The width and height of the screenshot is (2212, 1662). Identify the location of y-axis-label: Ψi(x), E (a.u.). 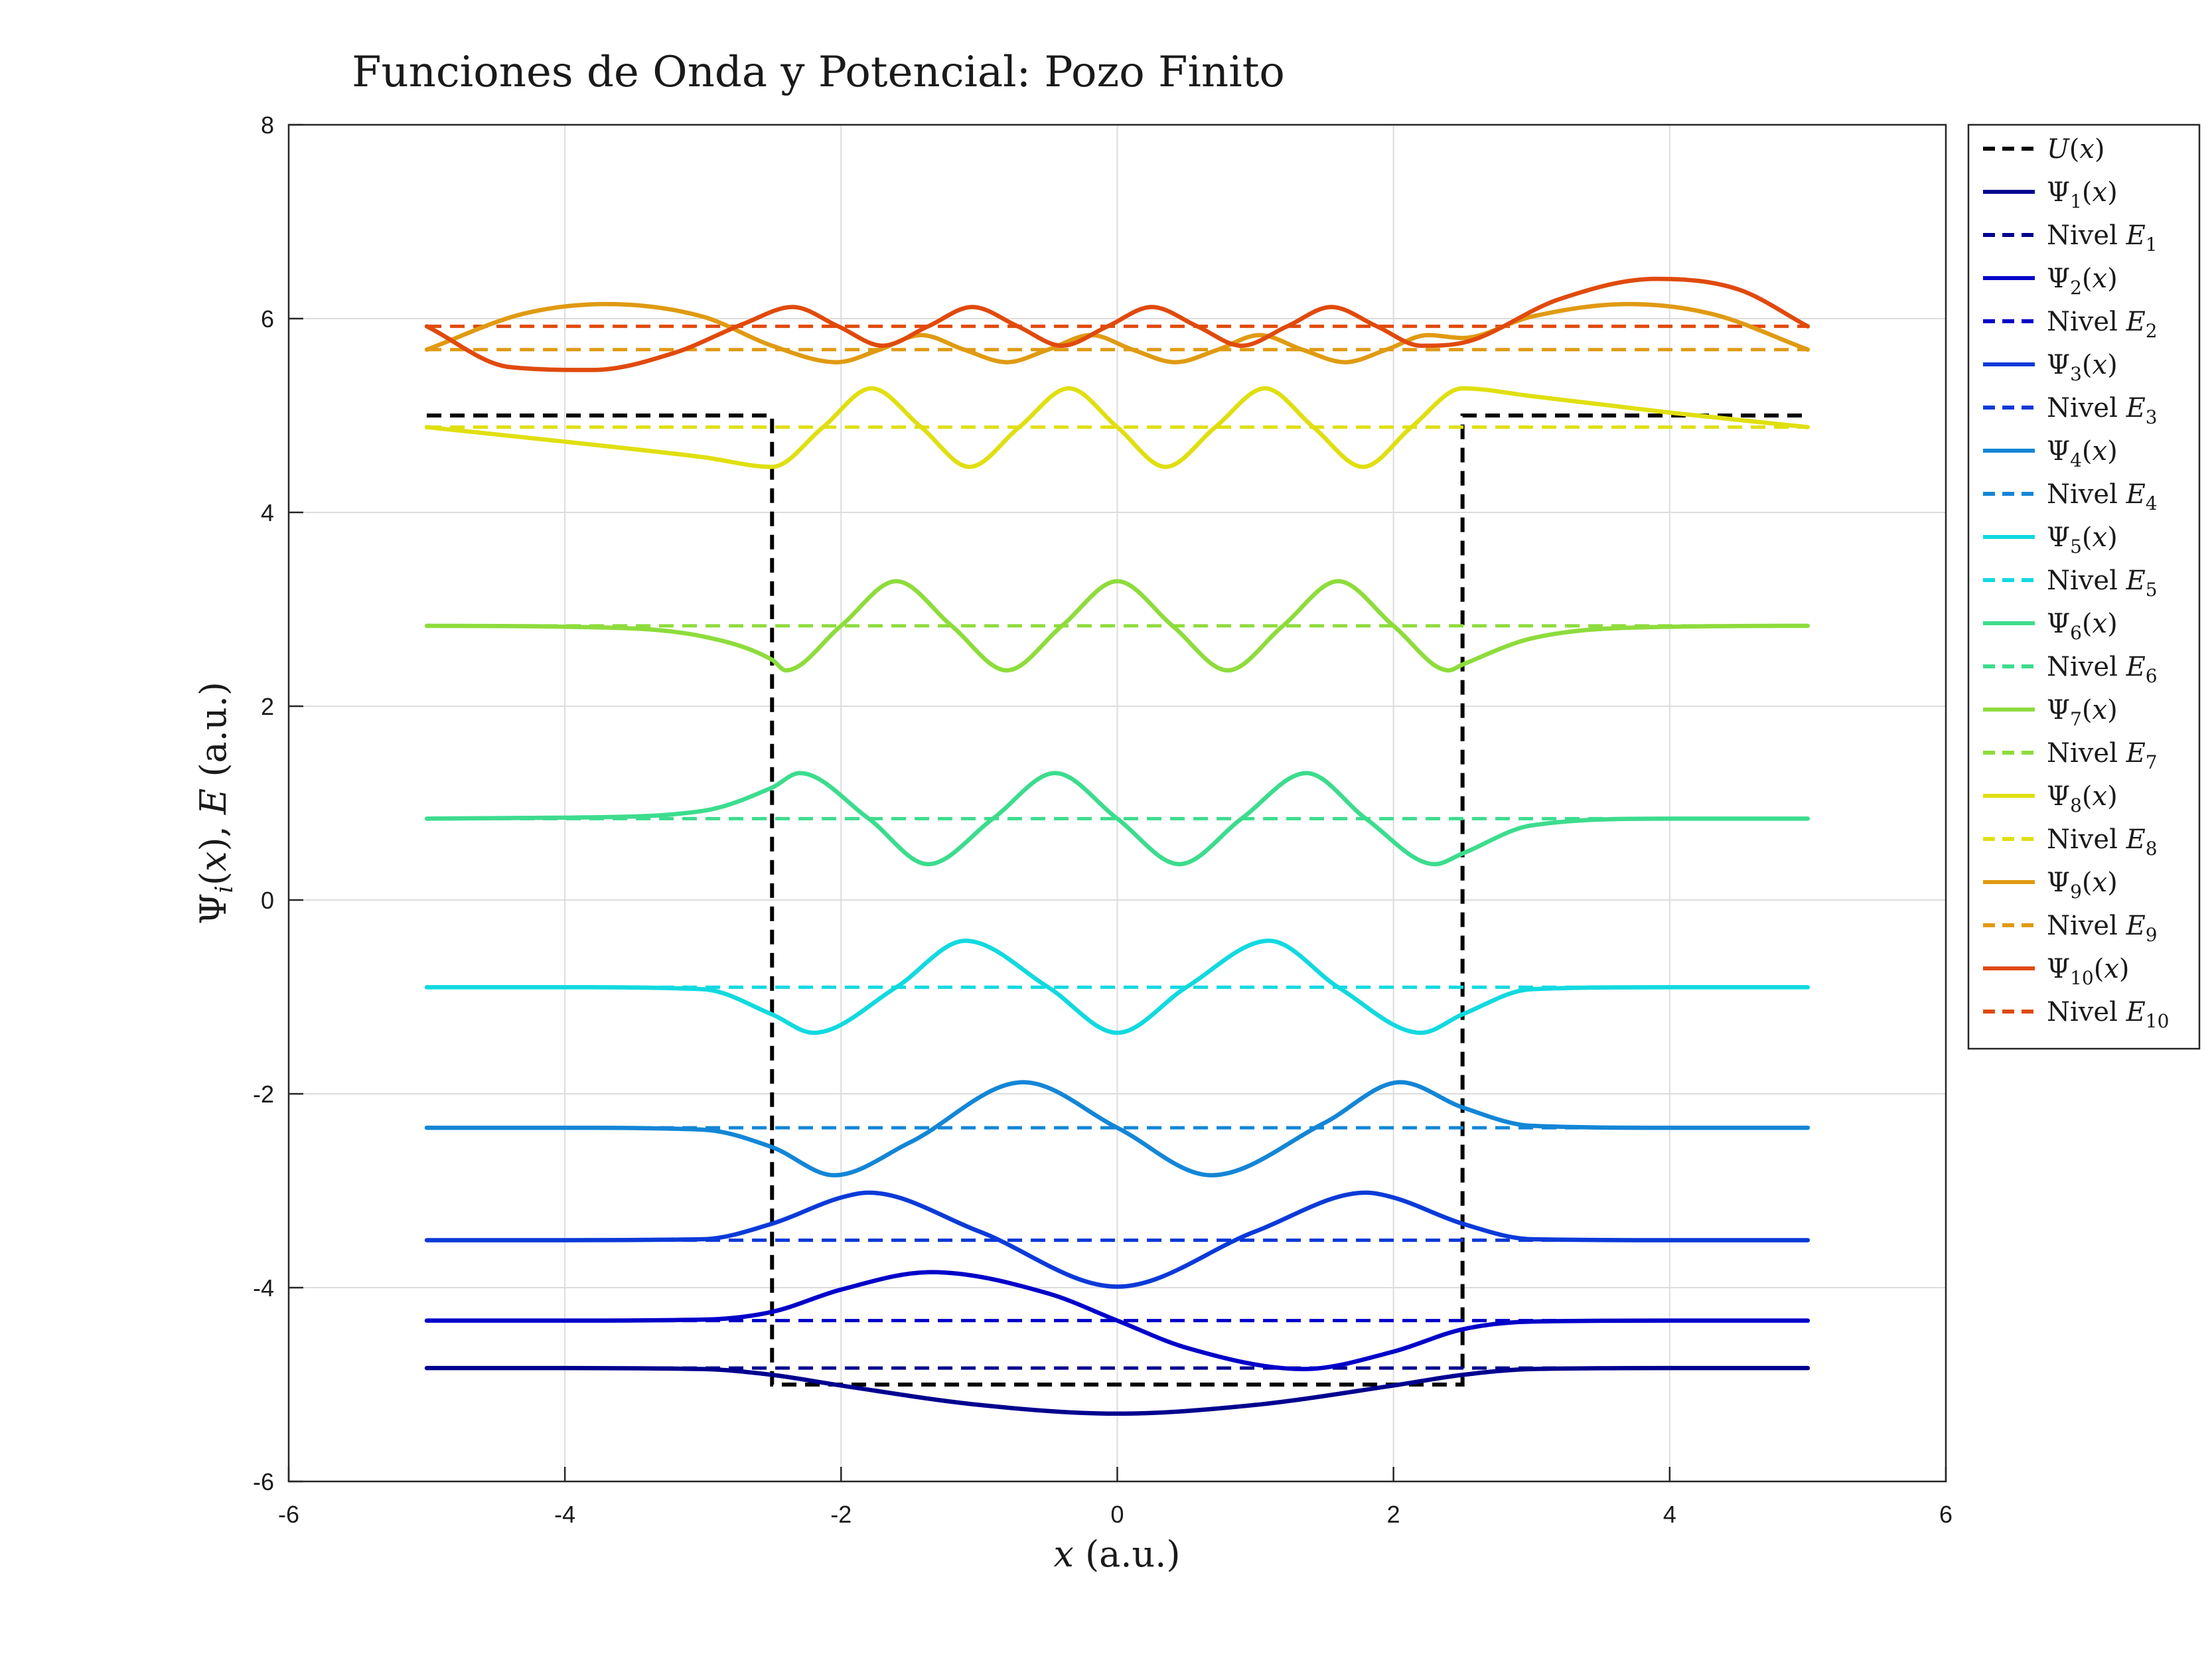
(215, 803).